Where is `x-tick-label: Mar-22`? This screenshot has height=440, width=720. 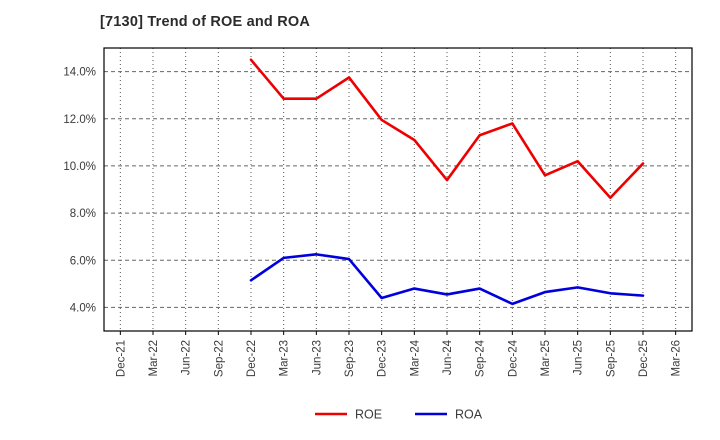
x-tick-label: Mar-22 is located at coordinates (154, 358).